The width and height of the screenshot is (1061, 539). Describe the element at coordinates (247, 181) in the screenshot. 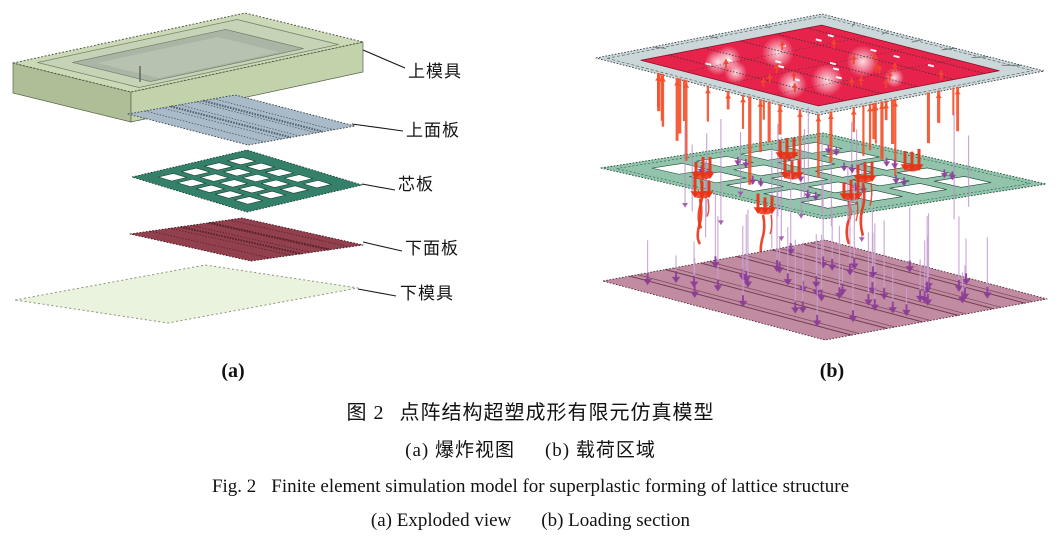

I see `core-sheet-shape` at that location.